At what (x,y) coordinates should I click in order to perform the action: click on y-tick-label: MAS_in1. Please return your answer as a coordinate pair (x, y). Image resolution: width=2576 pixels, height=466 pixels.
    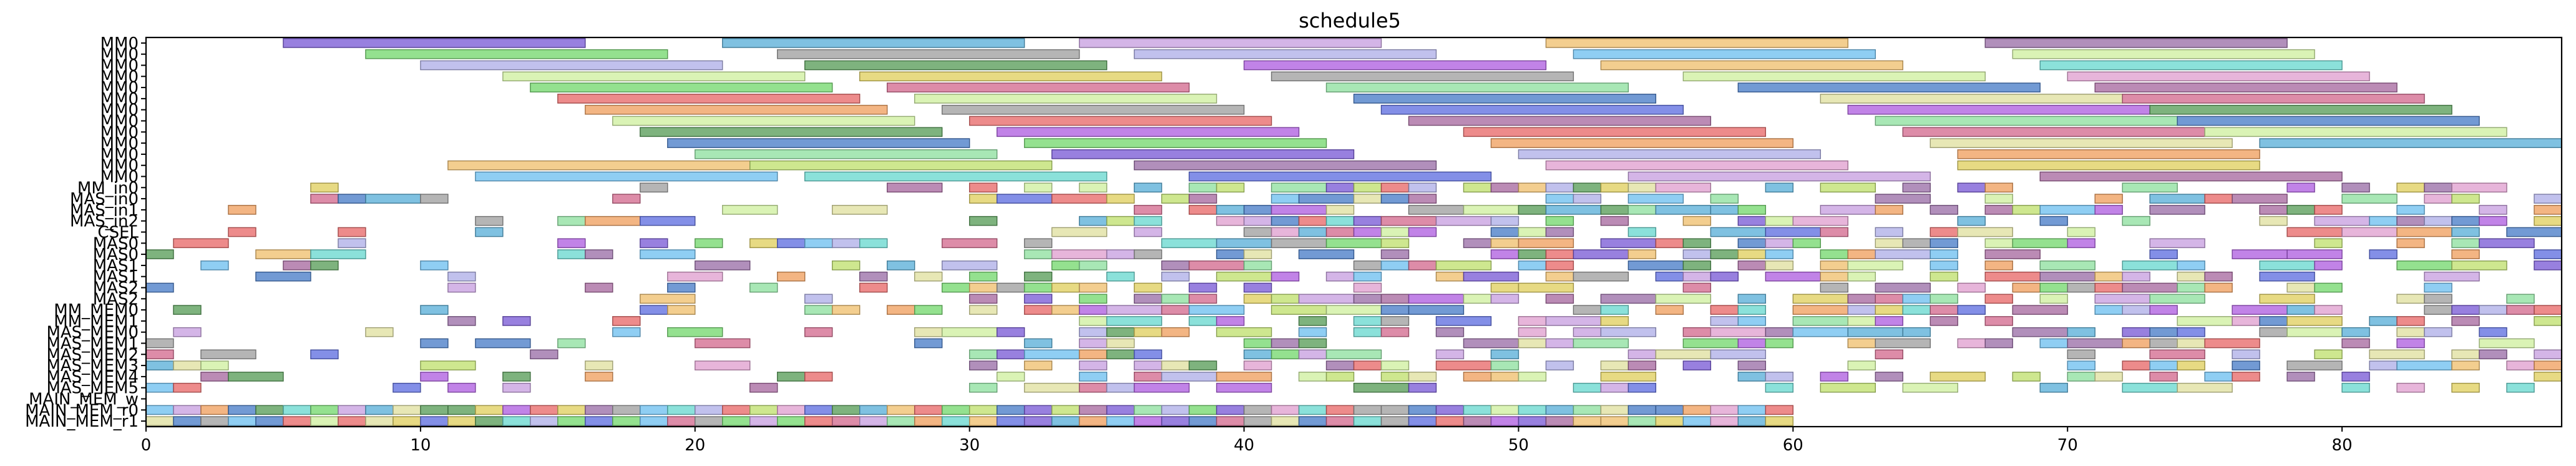
    Looking at the image, I should click on (104, 210).